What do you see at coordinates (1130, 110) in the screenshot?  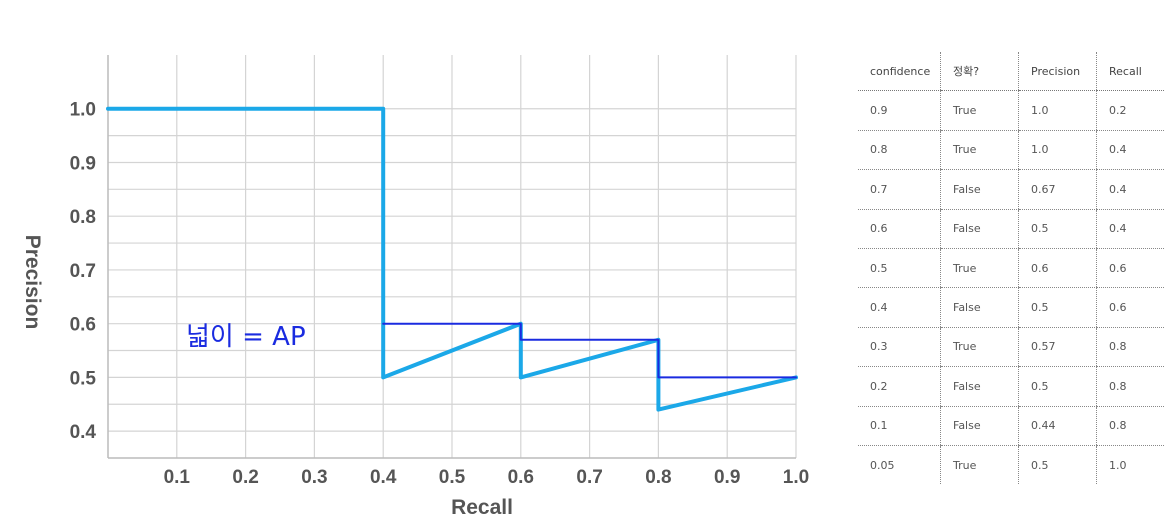 I see `cell-recall: 0.2` at bounding box center [1130, 110].